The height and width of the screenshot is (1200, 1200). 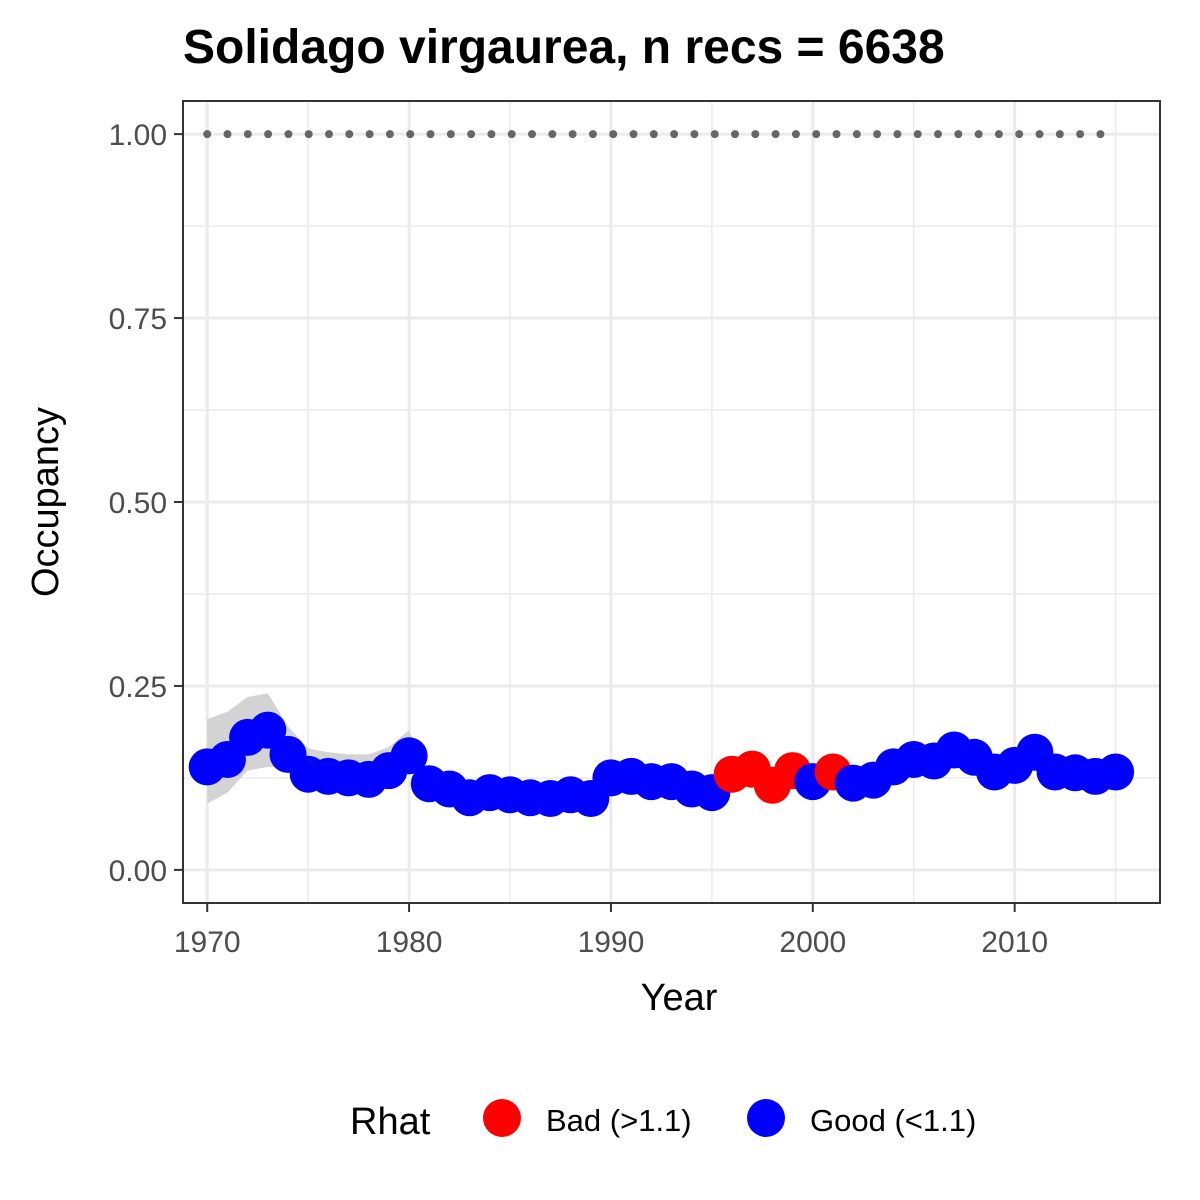 I want to click on legend: Rhat Bad (>1.1) Good (<1.1), so click(x=663, y=1121).